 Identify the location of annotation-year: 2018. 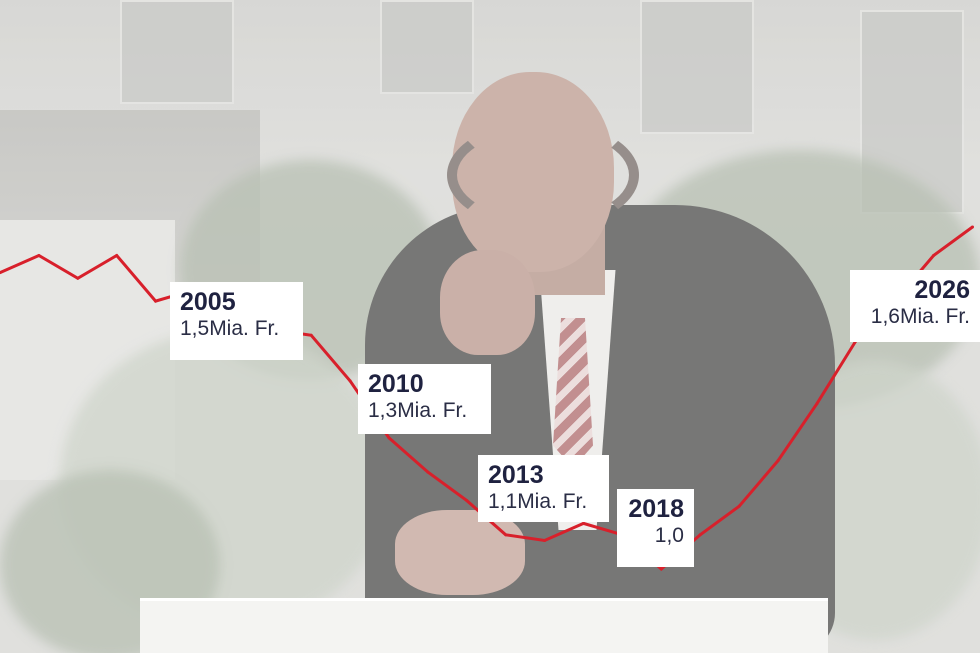
(656, 509).